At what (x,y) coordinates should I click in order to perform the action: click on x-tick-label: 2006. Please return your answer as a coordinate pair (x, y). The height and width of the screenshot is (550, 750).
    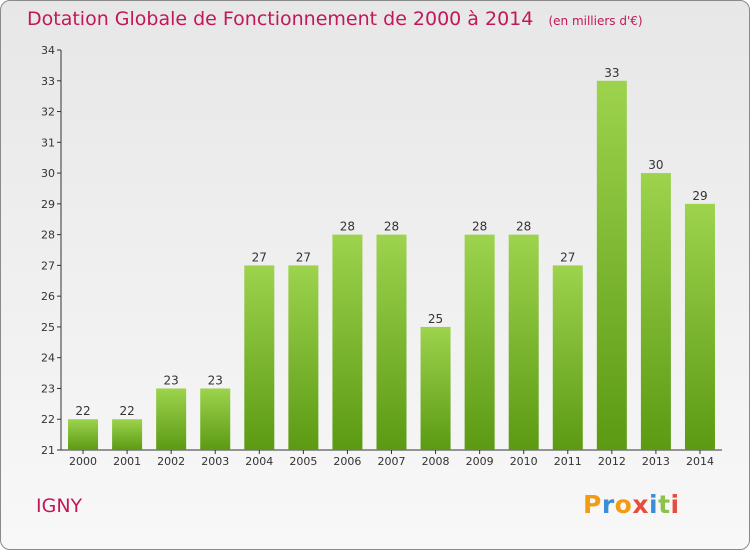
    Looking at the image, I should click on (347, 461).